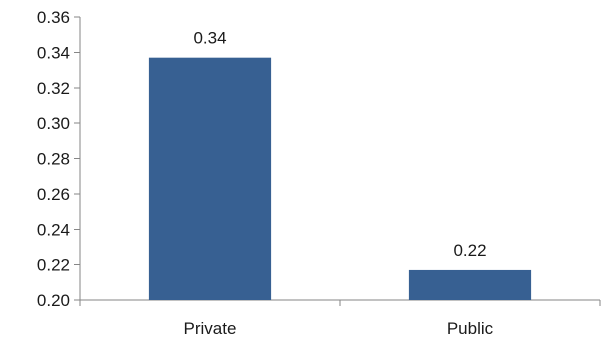 This screenshot has width=606, height=344. Describe the element at coordinates (53, 123) in the screenshot. I see `y-tick-label: 0.30` at that location.